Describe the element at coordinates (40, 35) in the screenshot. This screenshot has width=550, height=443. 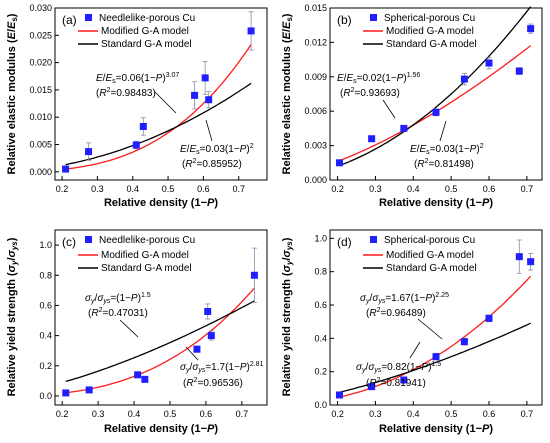
I see `y-tick-label: 0.025` at that location.